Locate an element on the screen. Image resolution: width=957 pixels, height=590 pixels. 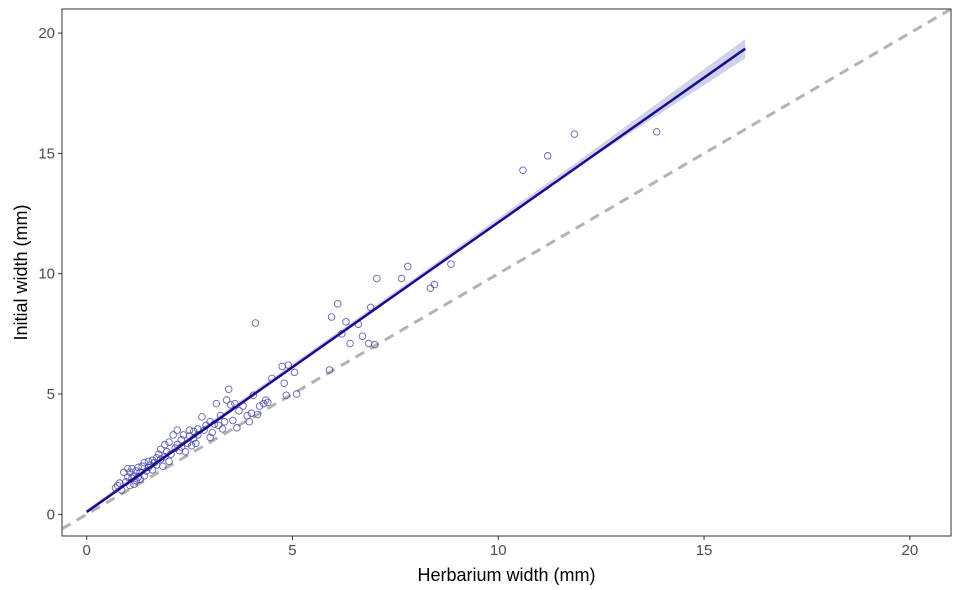
x-axis-title: Herbarium width (mm) is located at coordinates (506, 575).